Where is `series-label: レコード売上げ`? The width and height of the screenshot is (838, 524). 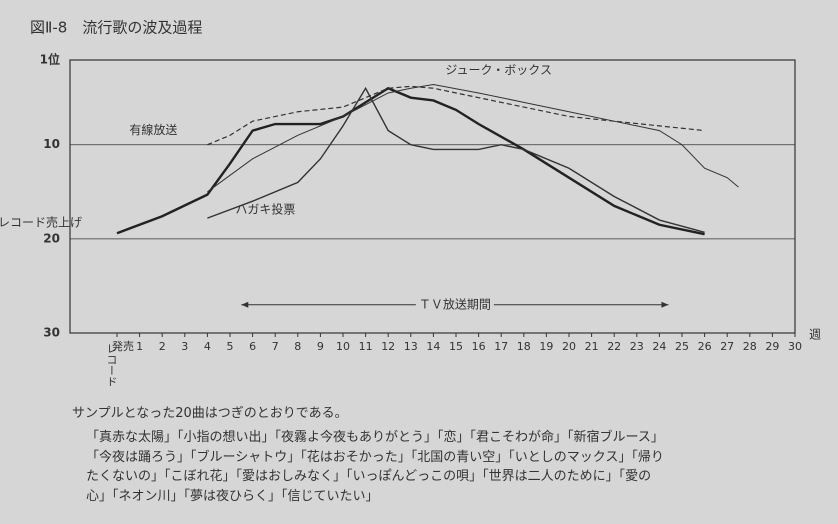 series-label: レコード売上げ is located at coordinates (41, 222).